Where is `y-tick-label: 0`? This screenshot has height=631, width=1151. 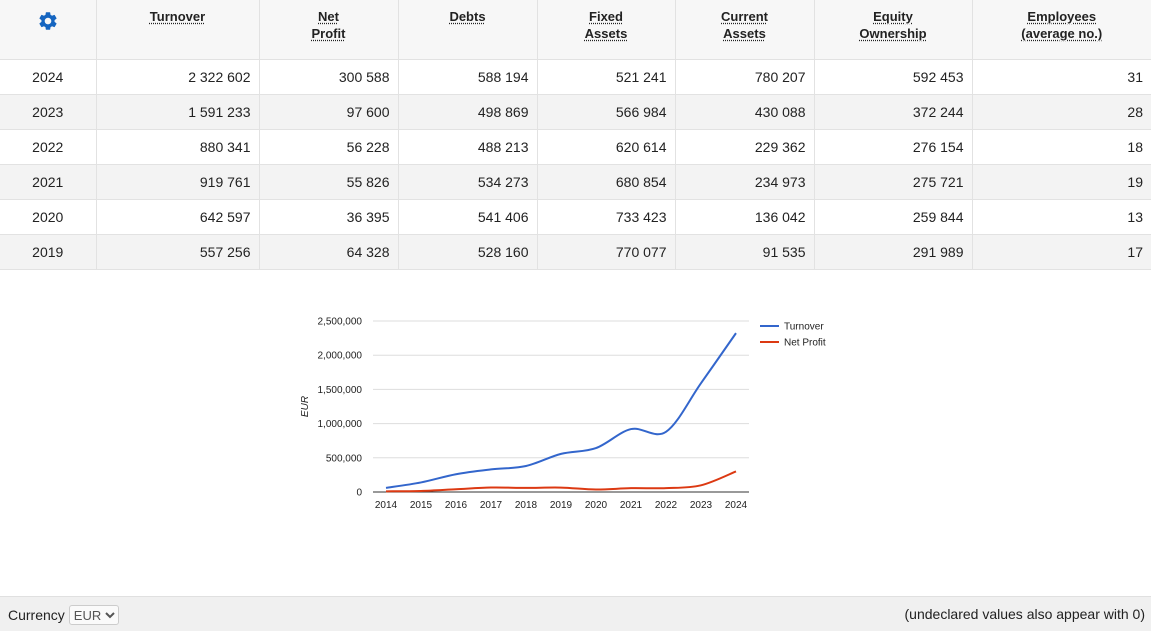 y-tick-label: 0 is located at coordinates (359, 493).